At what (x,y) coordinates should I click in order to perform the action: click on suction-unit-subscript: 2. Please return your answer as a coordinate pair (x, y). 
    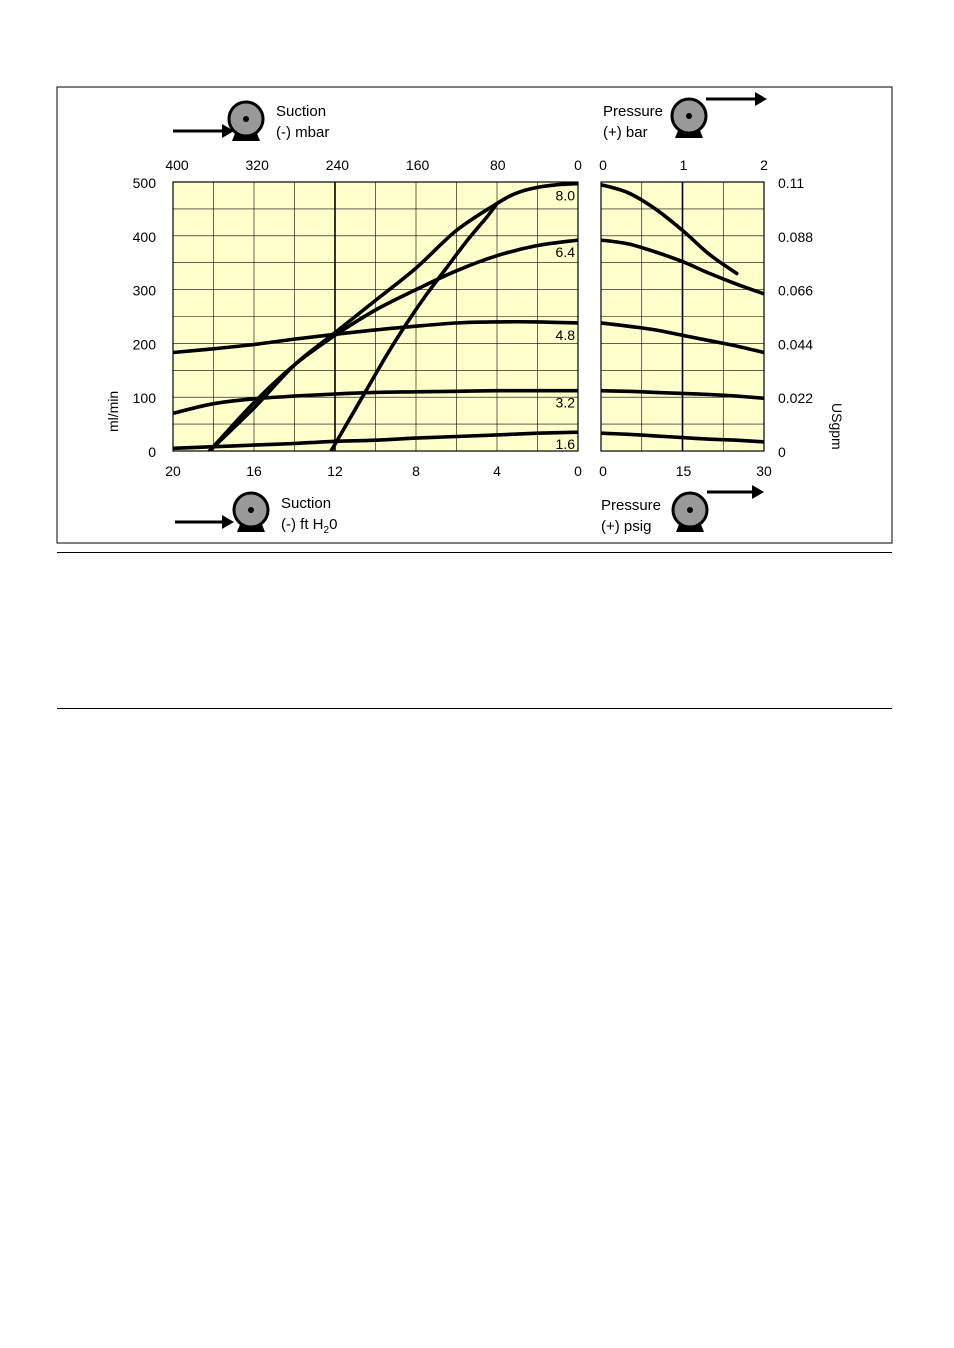
    Looking at the image, I should click on (327, 530).